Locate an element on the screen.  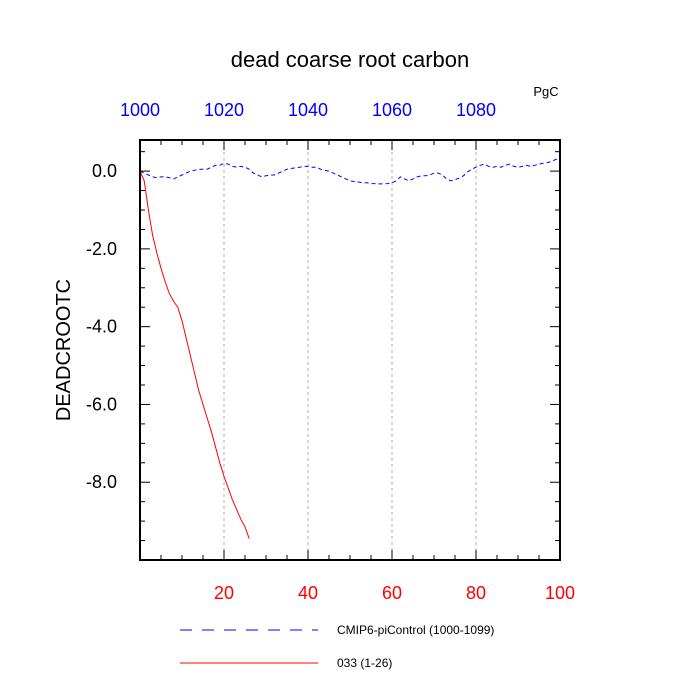
legend: CMIP6-piControl (1000-1099) 033 (1-26) is located at coordinates (337, 646).